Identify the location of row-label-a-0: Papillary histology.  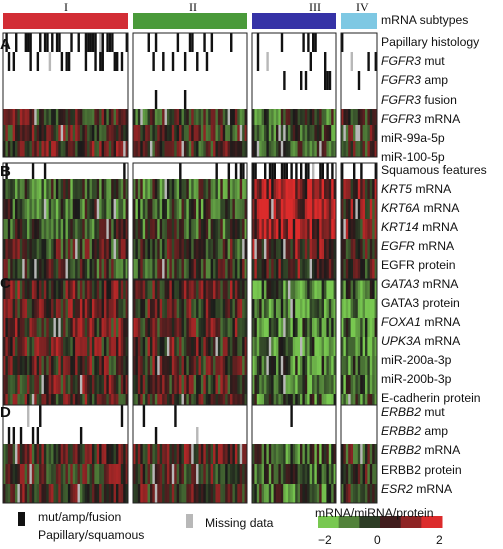
(430, 42).